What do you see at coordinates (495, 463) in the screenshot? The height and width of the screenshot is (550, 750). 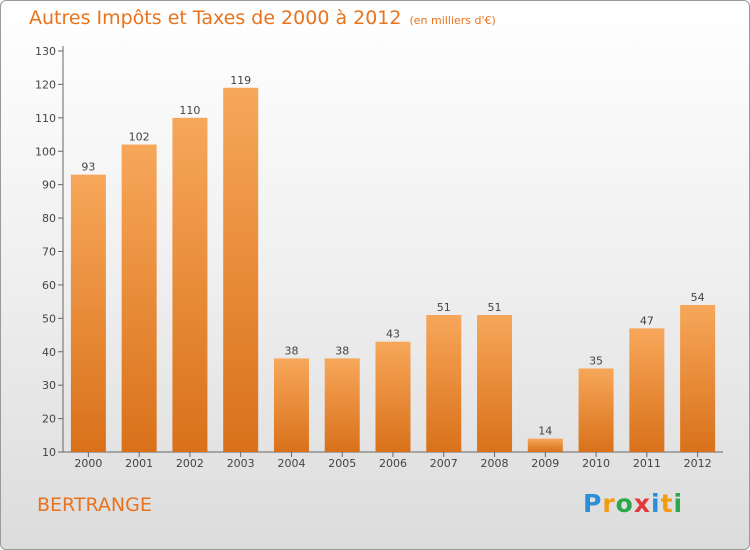 I see `x-tick-label: 2008` at bounding box center [495, 463].